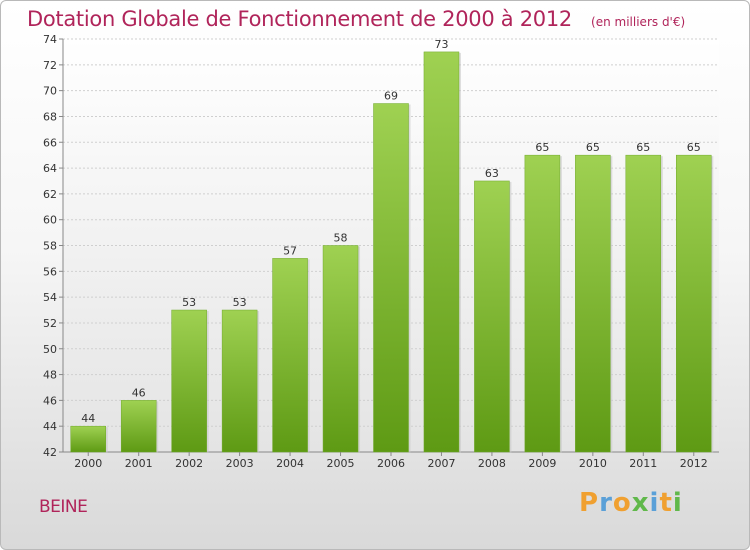 This screenshot has width=750, height=550. I want to click on y-tick-label: 52, so click(50, 323).